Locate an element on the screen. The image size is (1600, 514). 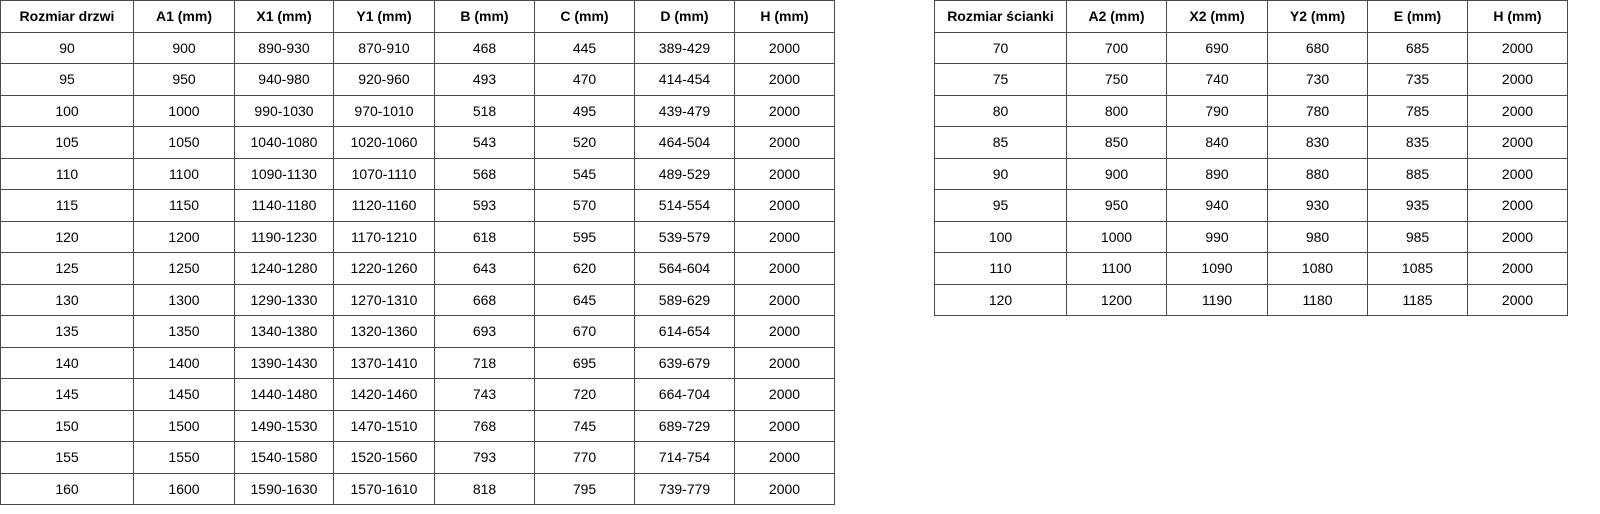
table-cell: 1150 is located at coordinates (184, 205).